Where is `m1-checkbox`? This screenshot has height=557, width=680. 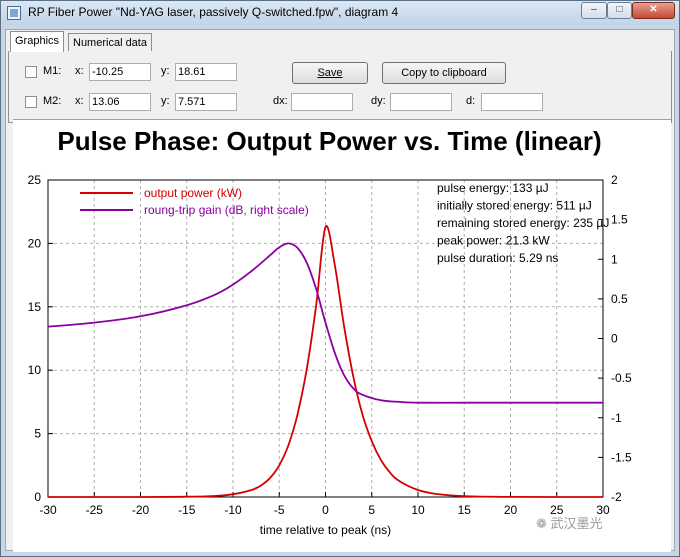 m1-checkbox is located at coordinates (31, 72).